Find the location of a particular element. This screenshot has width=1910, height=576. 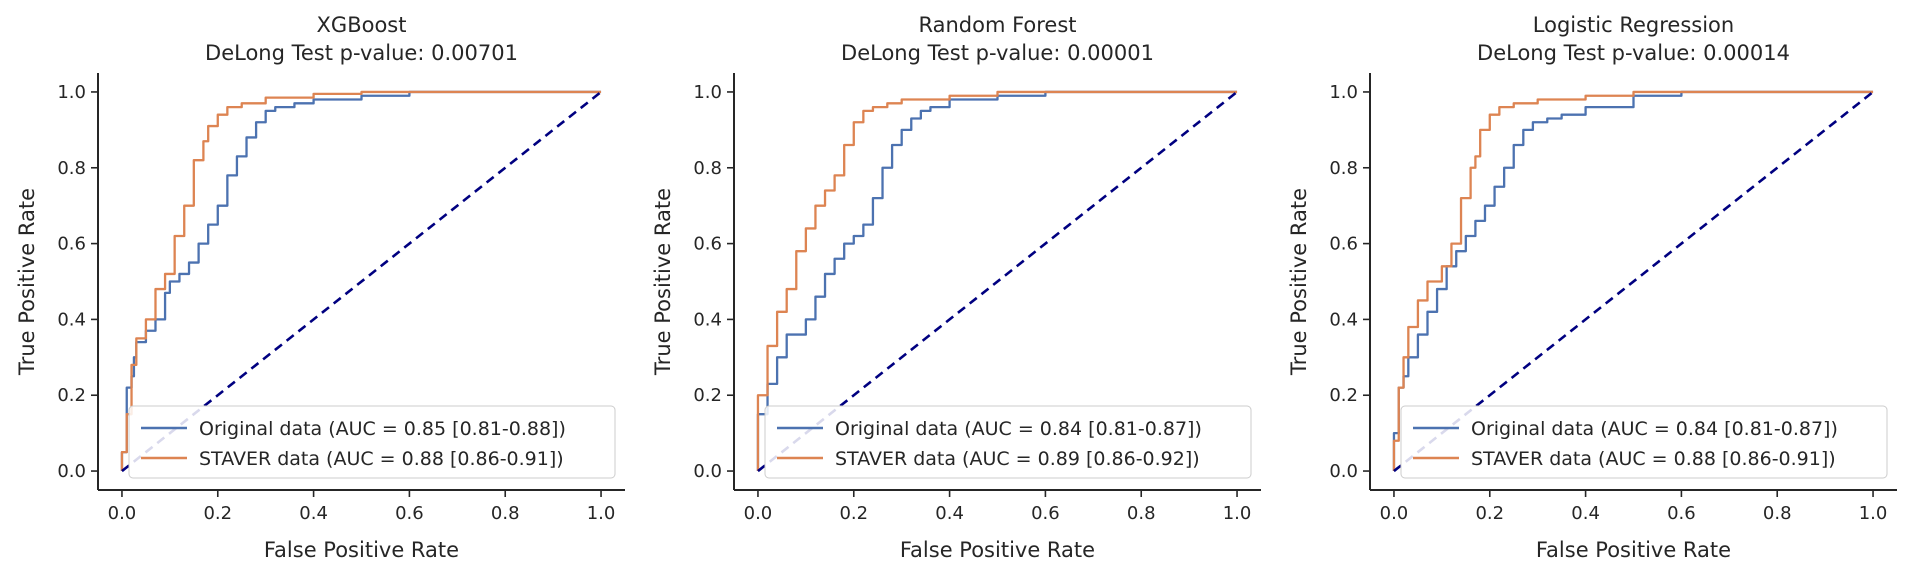

chart-title: XGBoost is located at coordinates (362, 25).